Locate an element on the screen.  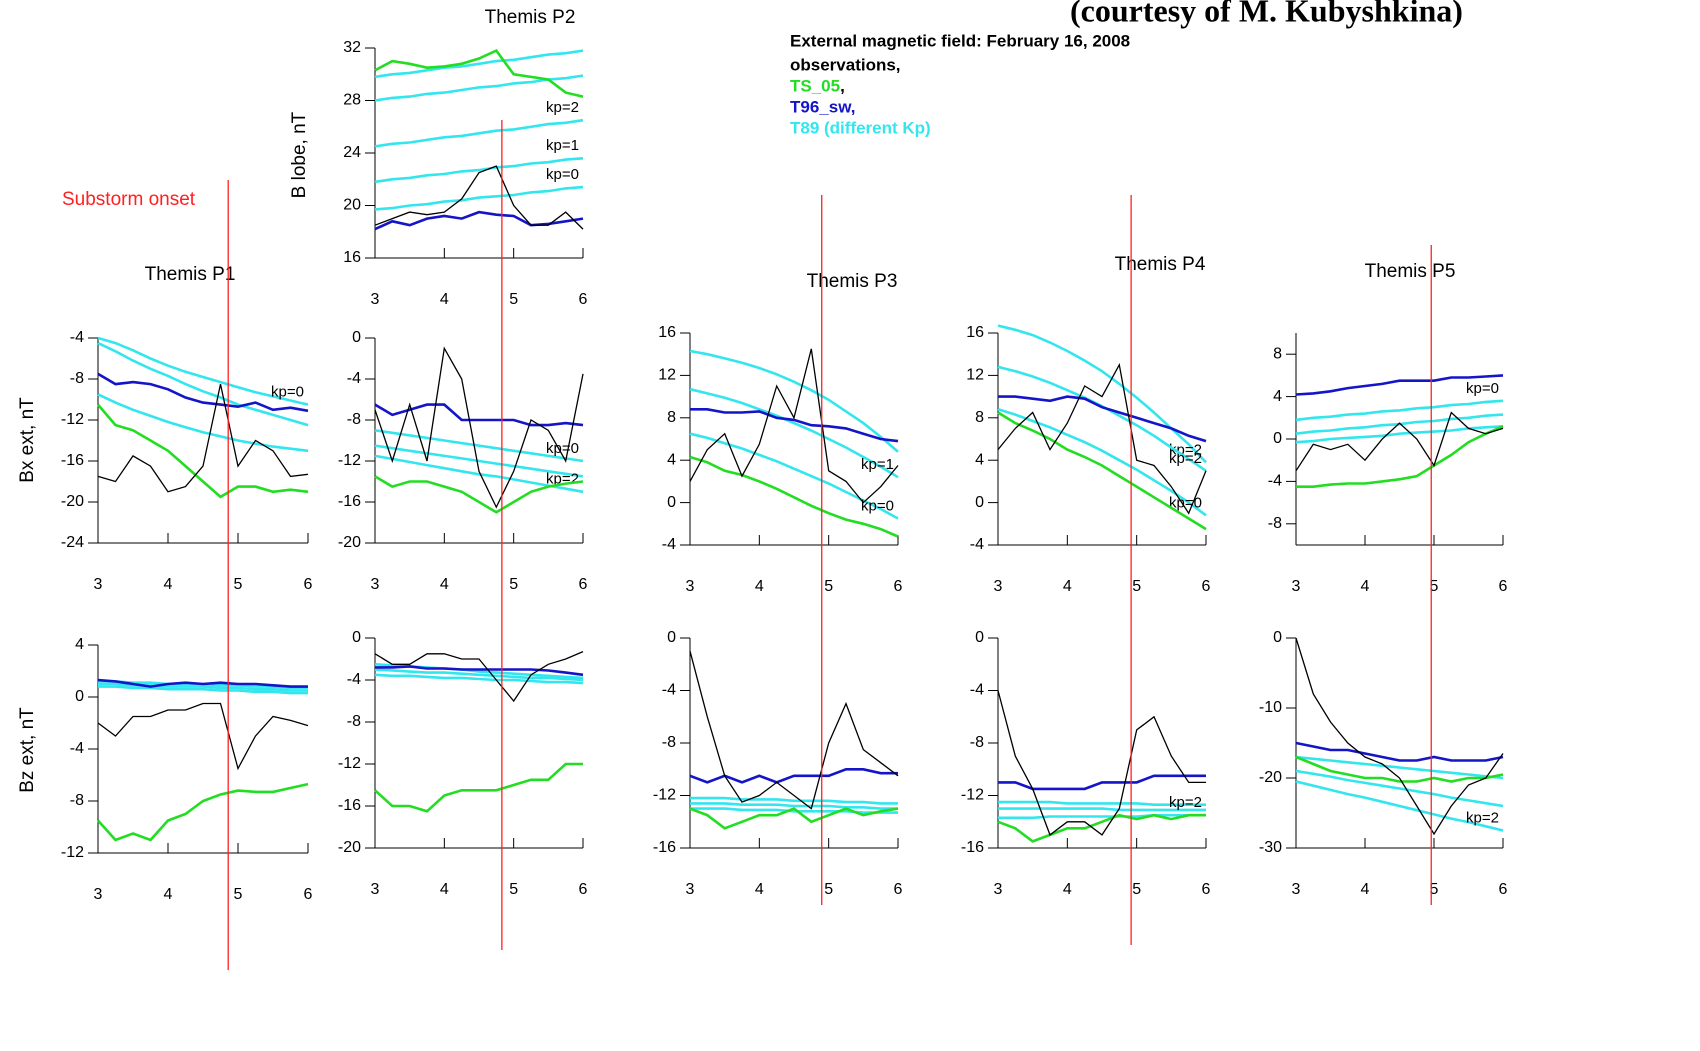
y-tick-label: 16 is located at coordinates (352, 257).